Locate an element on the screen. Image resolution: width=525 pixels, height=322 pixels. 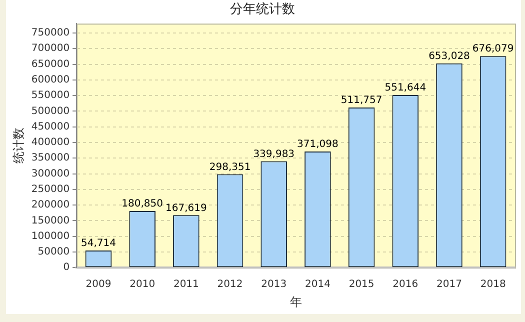
y-tick-label: 700000 is located at coordinates (50, 48).